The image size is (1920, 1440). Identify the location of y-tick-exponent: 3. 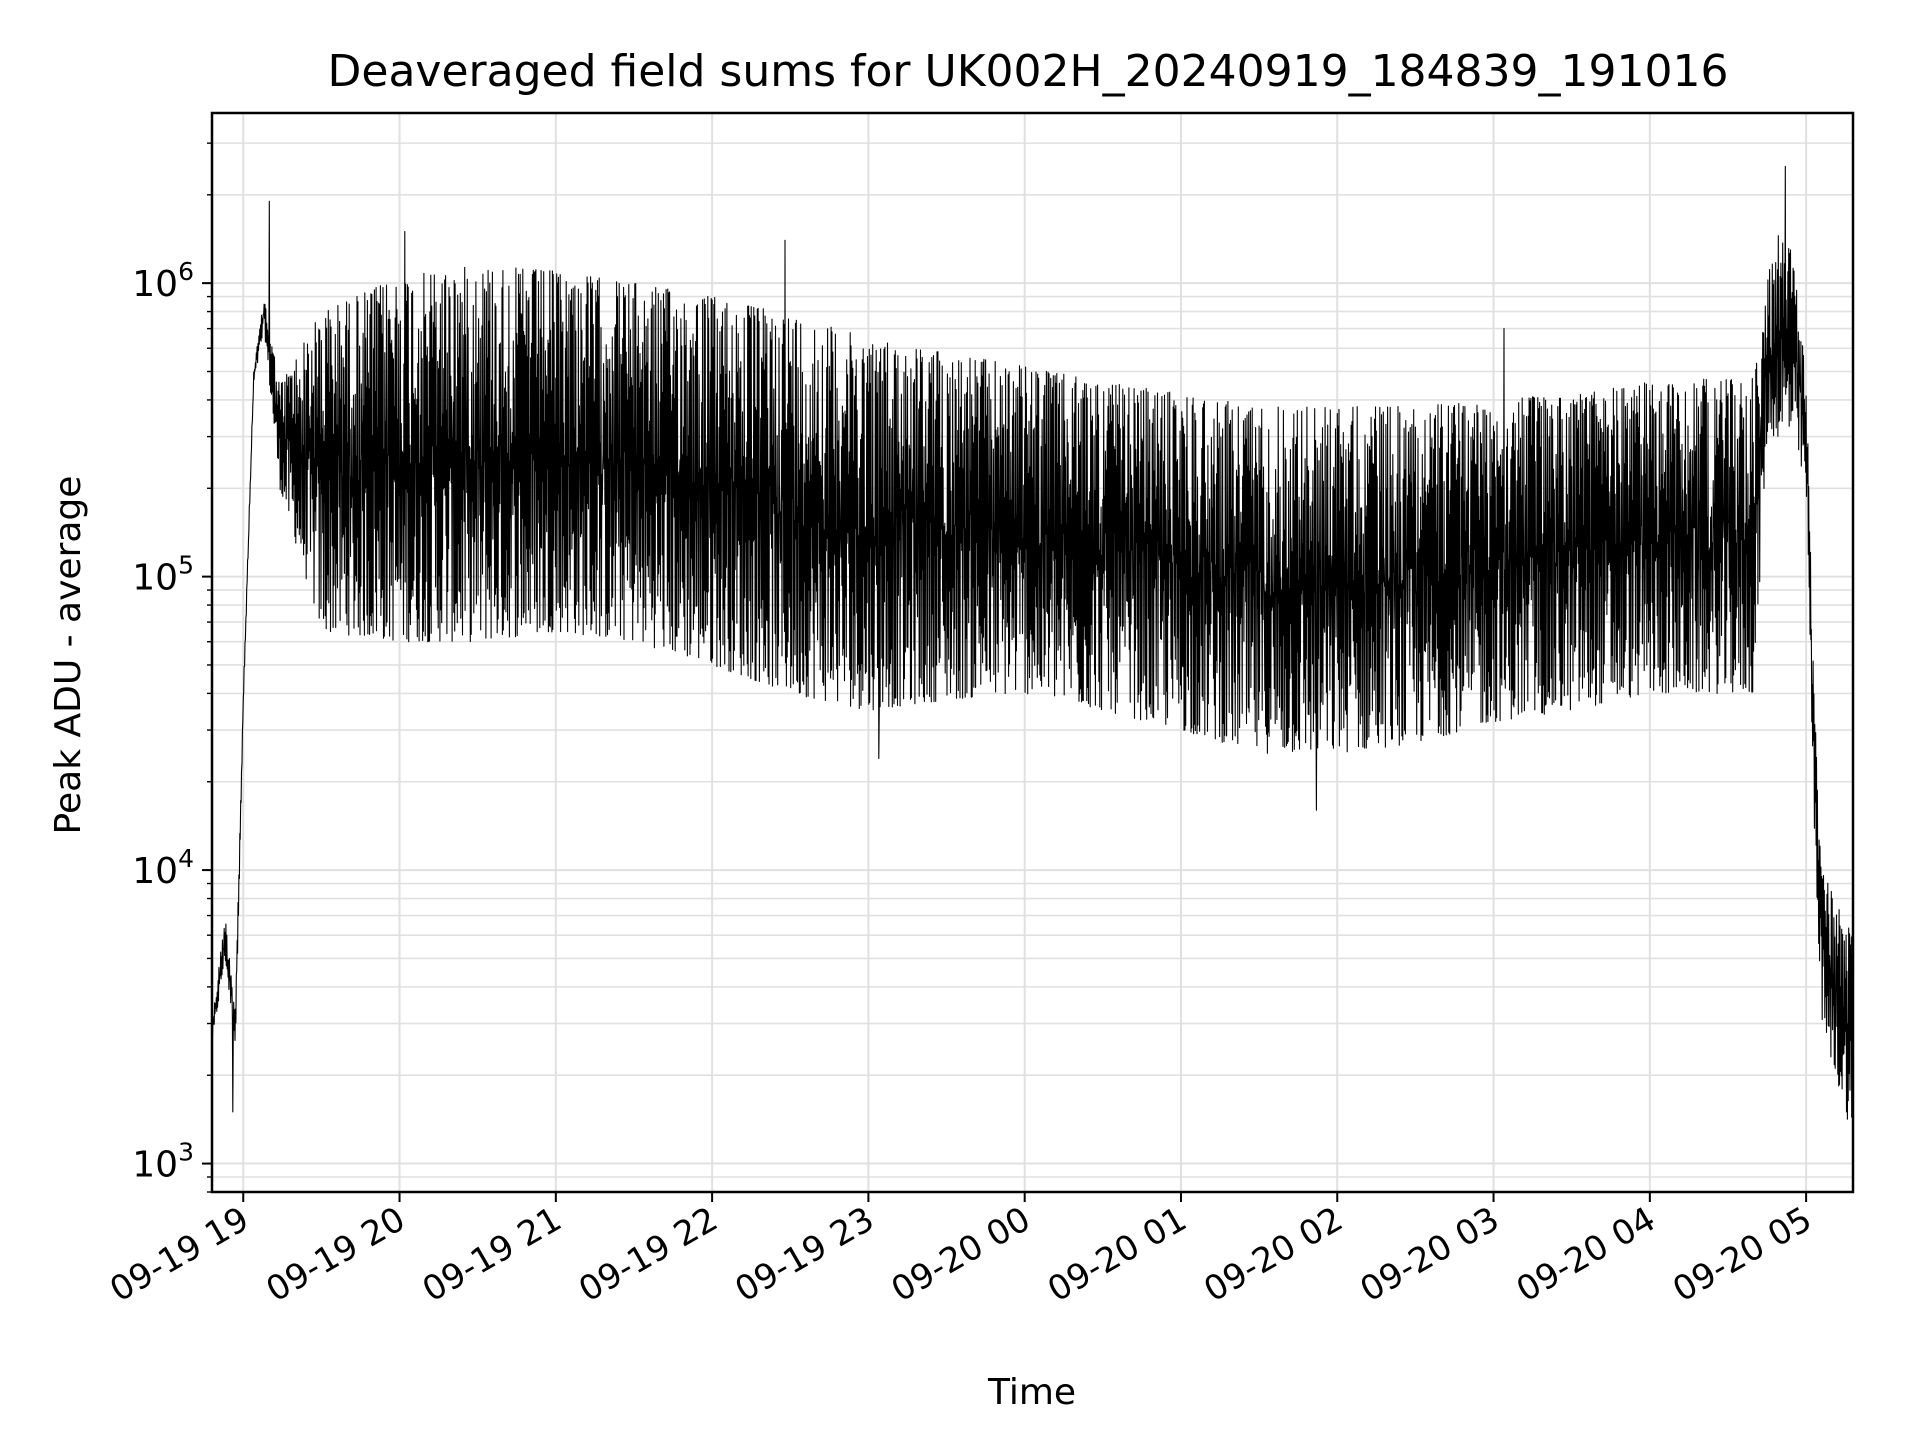
(186, 1152).